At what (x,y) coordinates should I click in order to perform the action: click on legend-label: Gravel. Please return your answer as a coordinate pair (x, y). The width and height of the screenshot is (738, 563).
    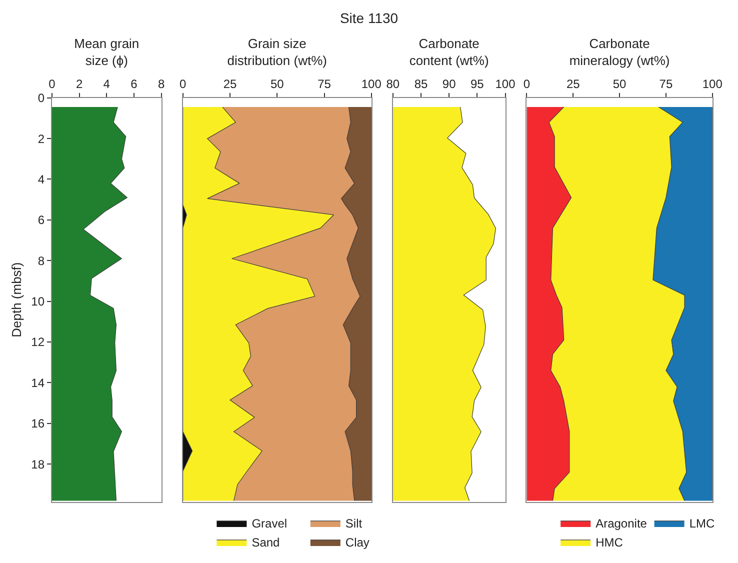
    Looking at the image, I should click on (270, 523).